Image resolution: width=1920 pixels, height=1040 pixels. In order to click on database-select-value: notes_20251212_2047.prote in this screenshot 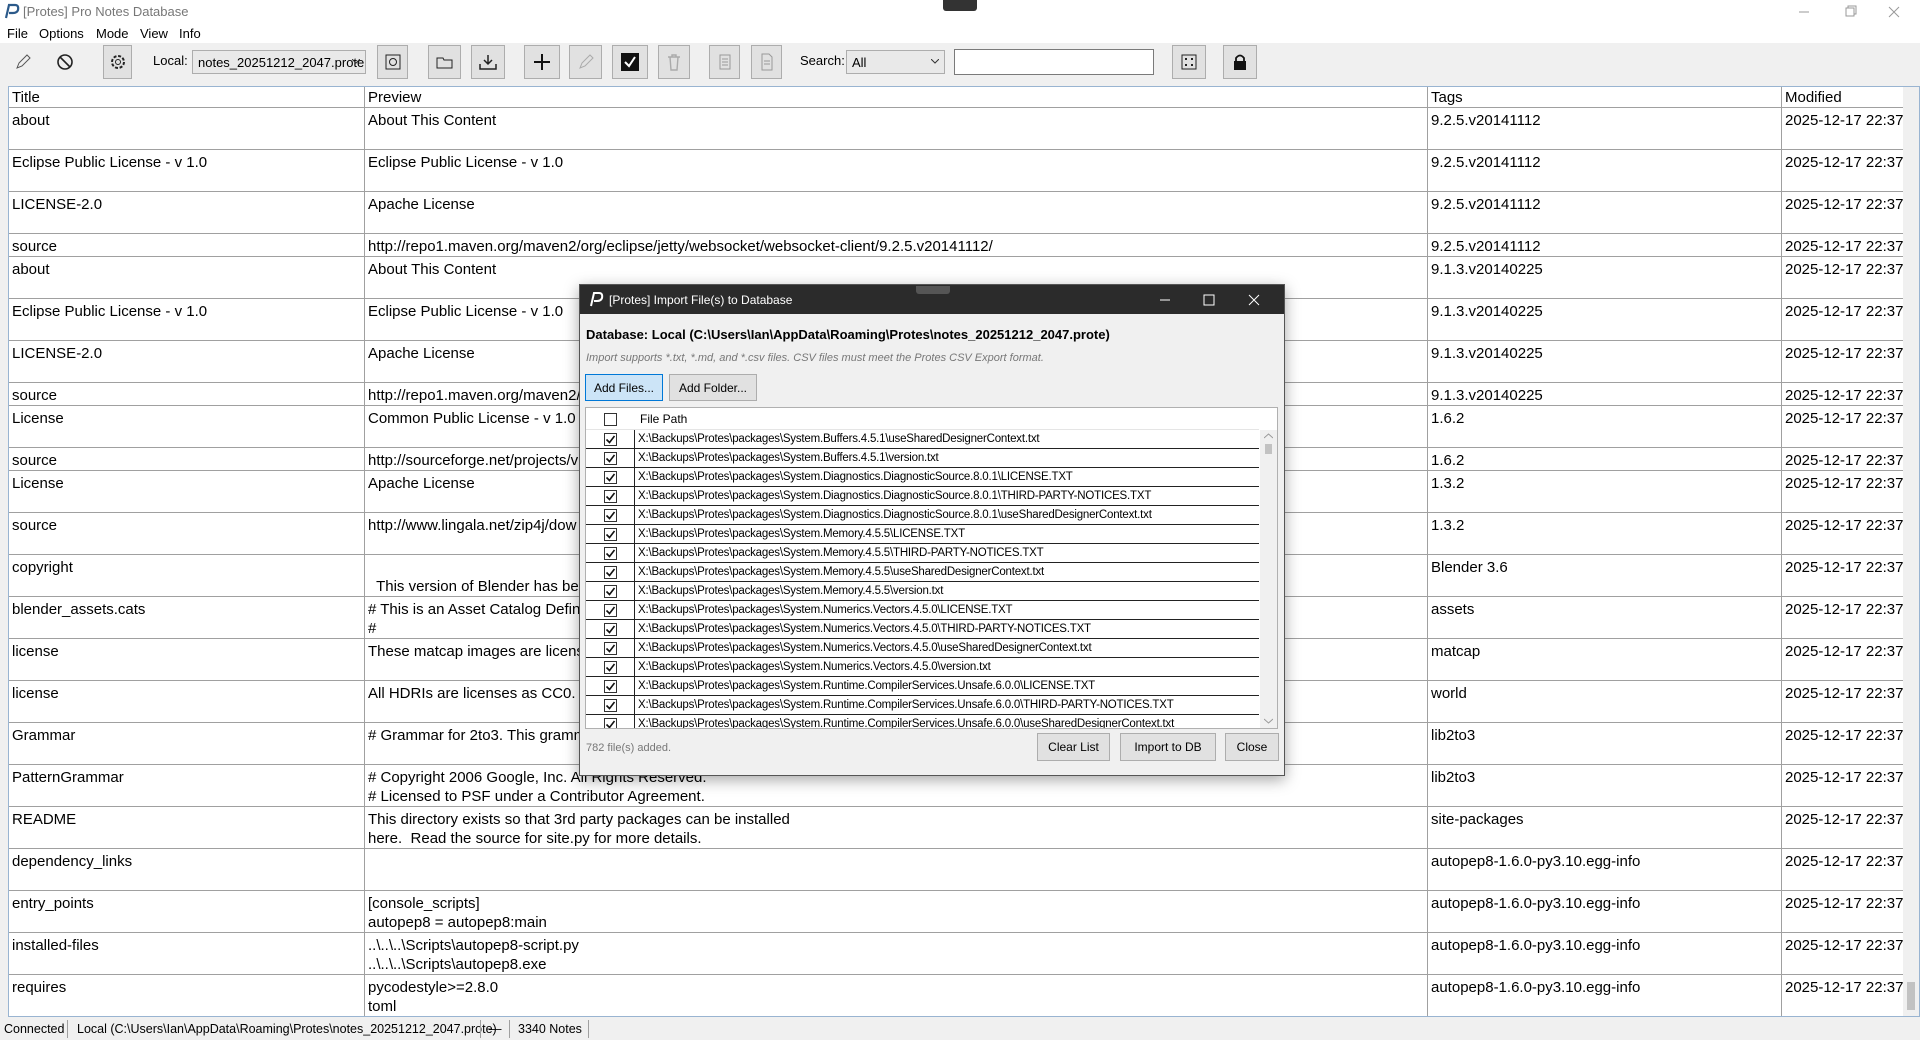, I will do `click(281, 62)`.